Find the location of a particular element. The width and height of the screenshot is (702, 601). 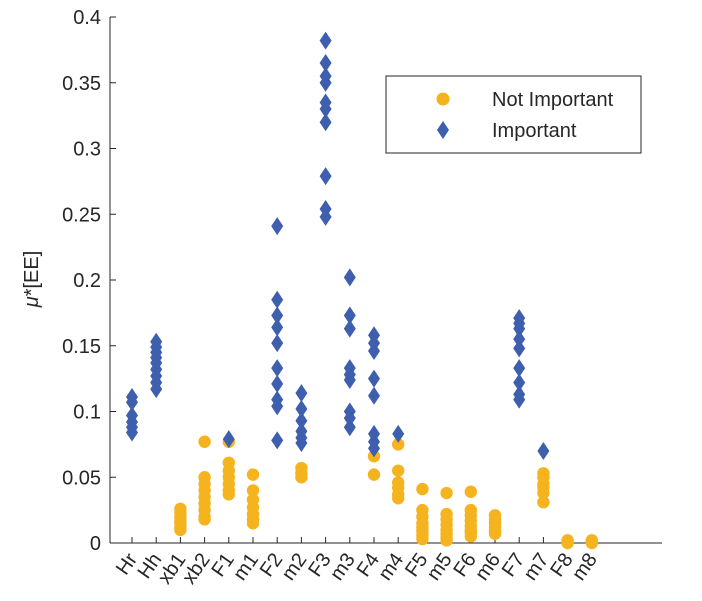

point-important-m4 is located at coordinates (398, 433).